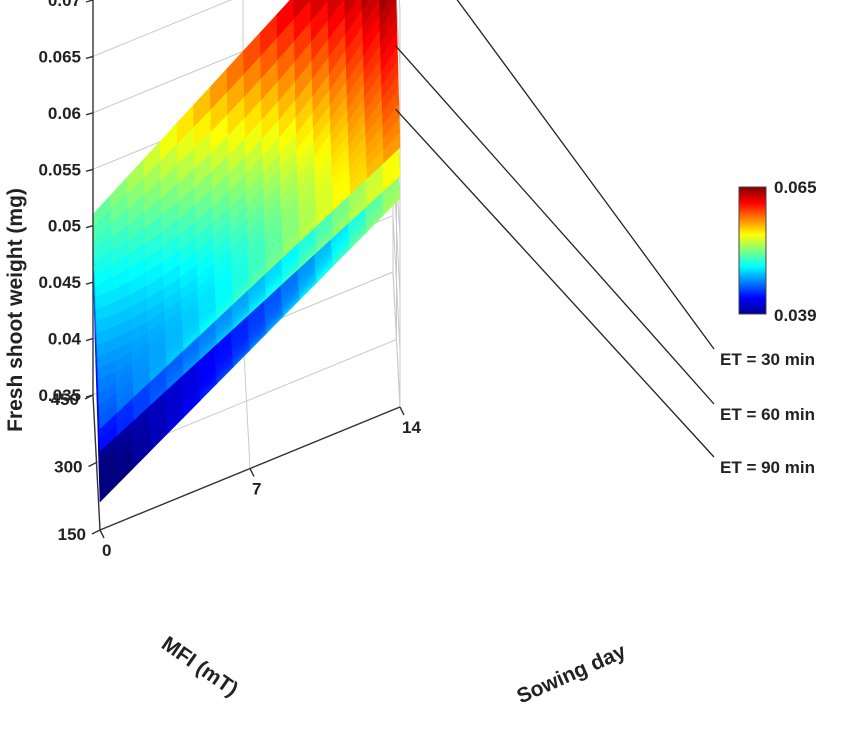 The width and height of the screenshot is (858, 737). What do you see at coordinates (795, 315) in the screenshot?
I see `colorbar-min-label: 0.039` at bounding box center [795, 315].